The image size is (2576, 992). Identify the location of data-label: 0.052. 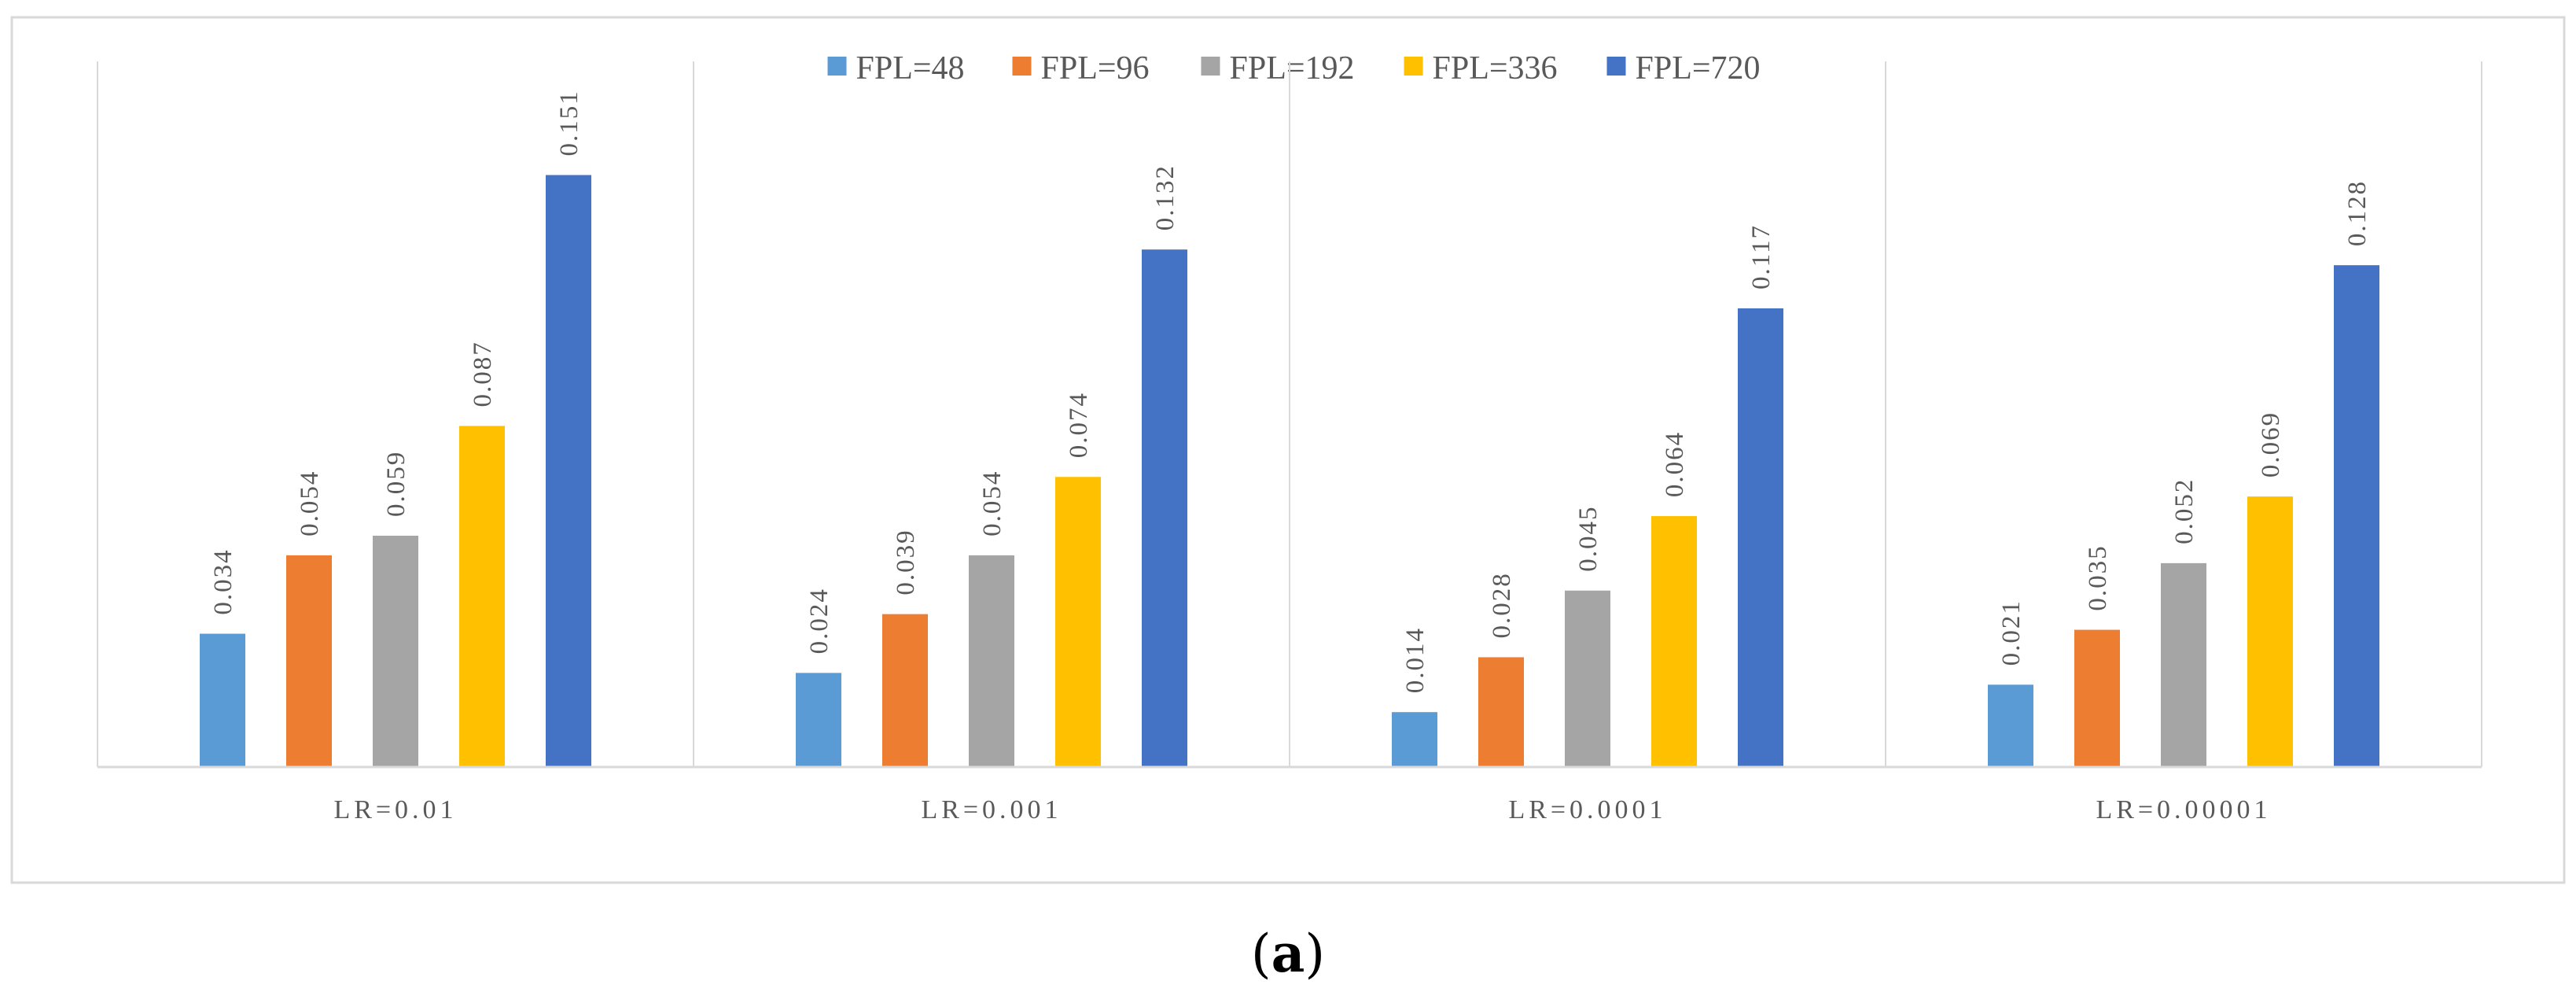
(2185, 511).